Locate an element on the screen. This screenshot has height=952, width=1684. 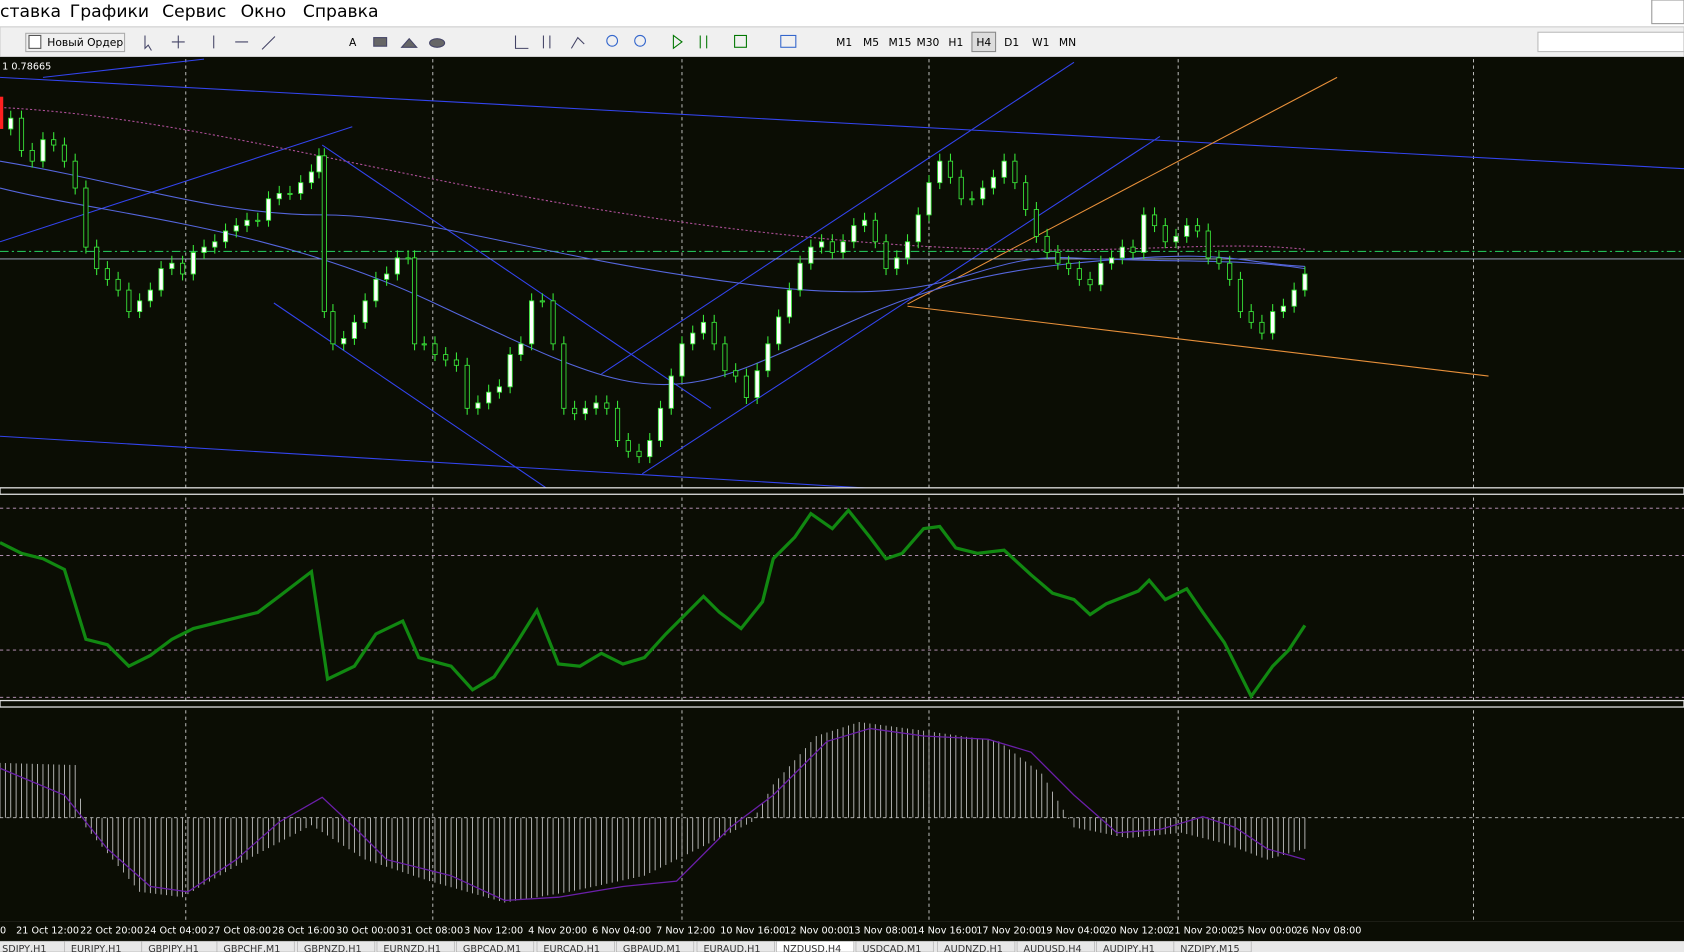
date-label: 3 Nov 12:00 is located at coordinates (493, 931).